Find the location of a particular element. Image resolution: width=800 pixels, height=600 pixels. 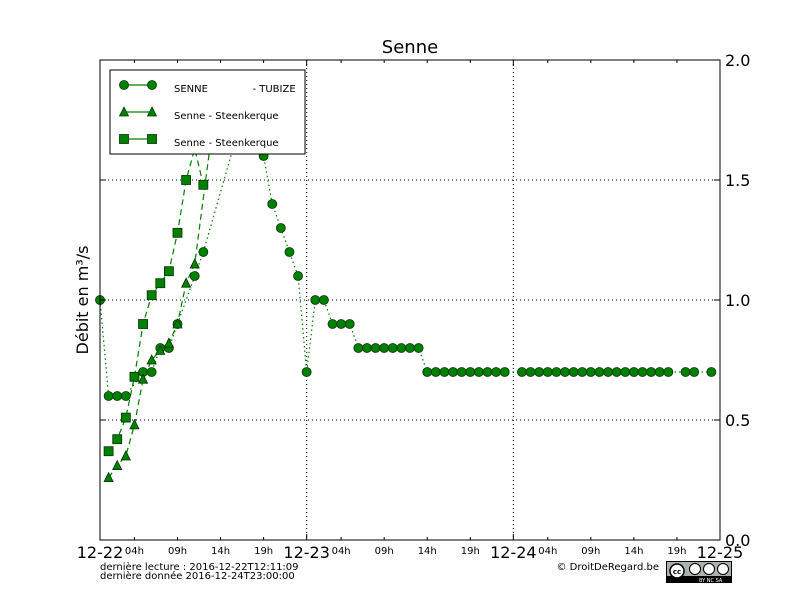

last-data-text: dernière donnée 2016-12-24T23:00:00 is located at coordinates (197, 576).